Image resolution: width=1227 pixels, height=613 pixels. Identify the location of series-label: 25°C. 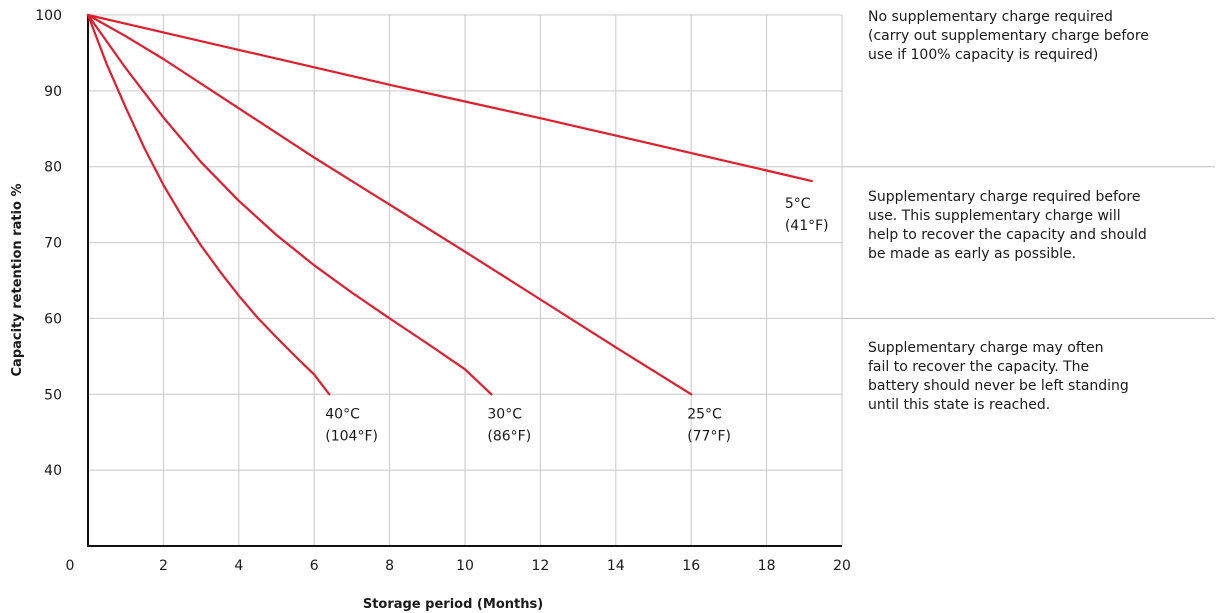
(704, 414).